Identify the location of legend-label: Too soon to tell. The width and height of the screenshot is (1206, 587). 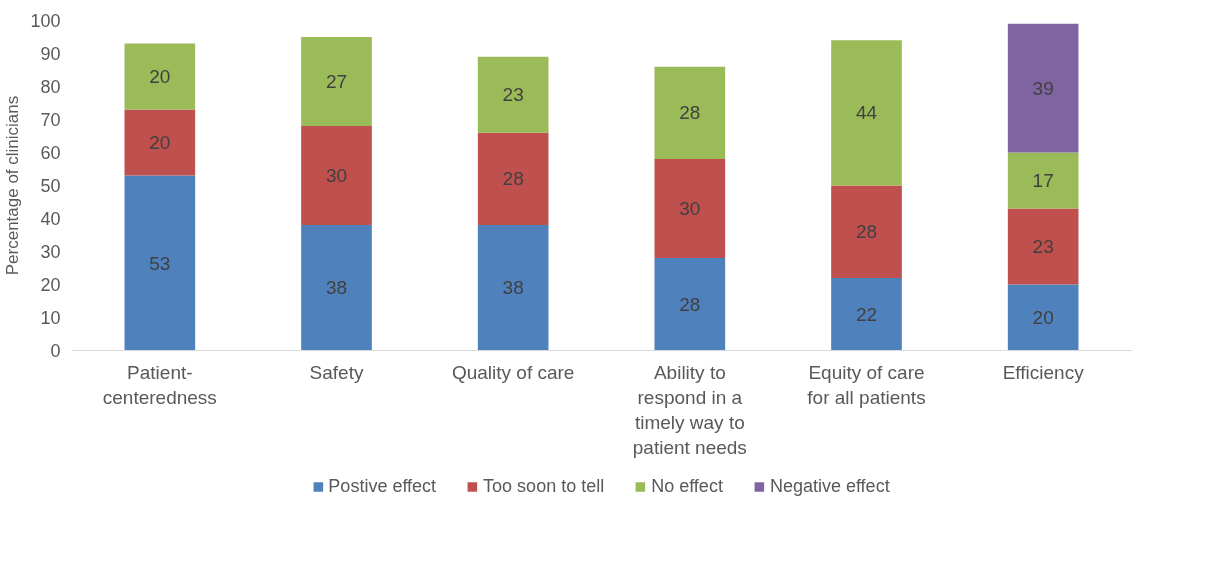
(544, 486).